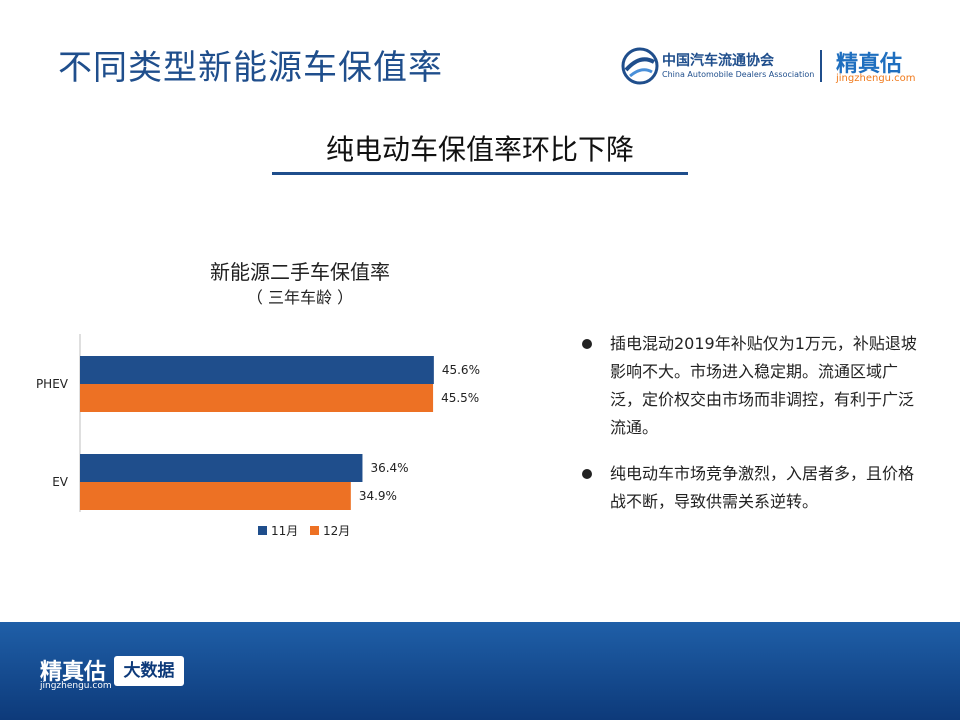 The image size is (960, 720). What do you see at coordinates (738, 74) in the screenshot?
I see `cada-name-en: China Automobile Dealers Association` at bounding box center [738, 74].